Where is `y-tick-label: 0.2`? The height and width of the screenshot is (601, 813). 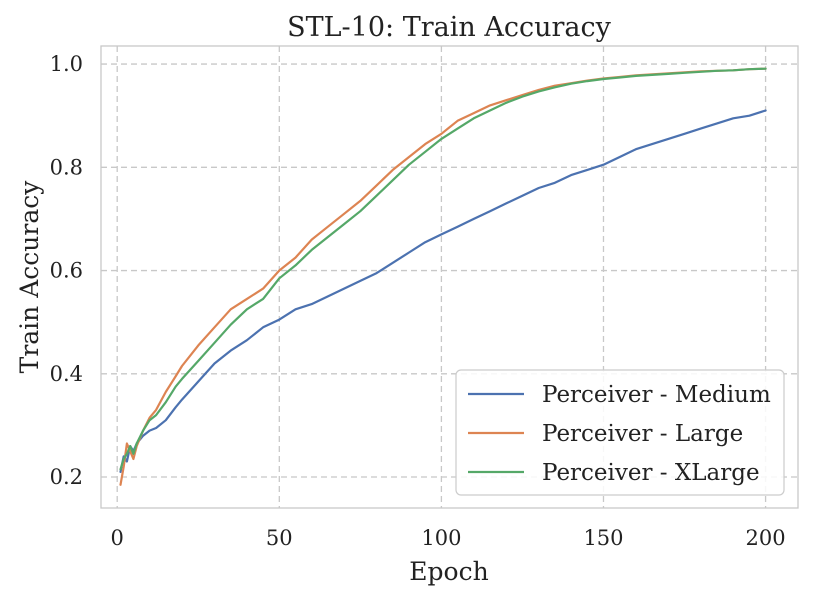
y-tick-label: 0.2 is located at coordinates (66, 477).